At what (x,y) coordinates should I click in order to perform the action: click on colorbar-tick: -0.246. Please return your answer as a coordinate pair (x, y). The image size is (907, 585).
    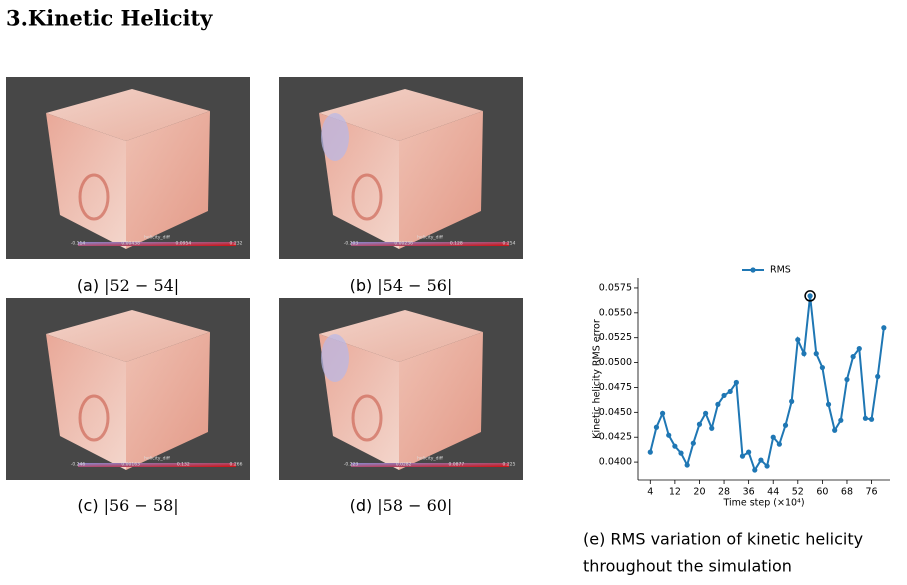
    Looking at the image, I should click on (78, 465).